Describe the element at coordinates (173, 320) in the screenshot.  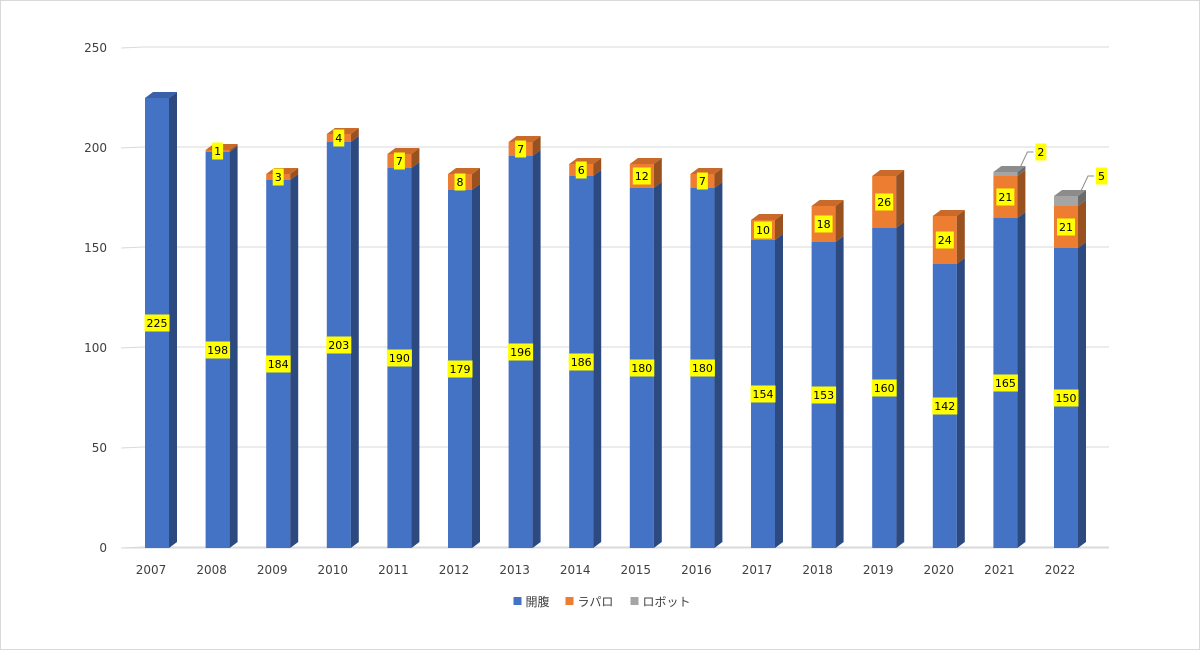
I see `bar-side-kaifuku-2007` at that location.